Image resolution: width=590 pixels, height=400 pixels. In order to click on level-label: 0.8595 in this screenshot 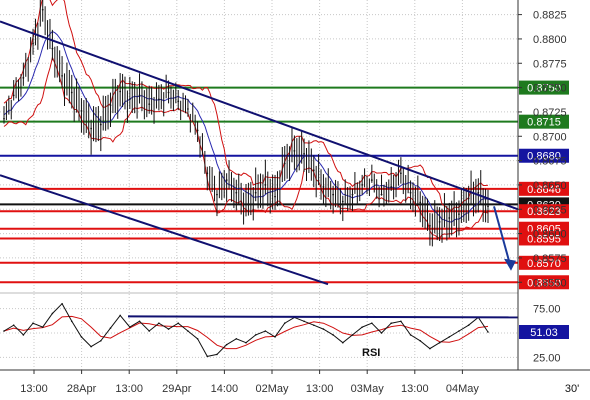, I will do `click(544, 239)`.